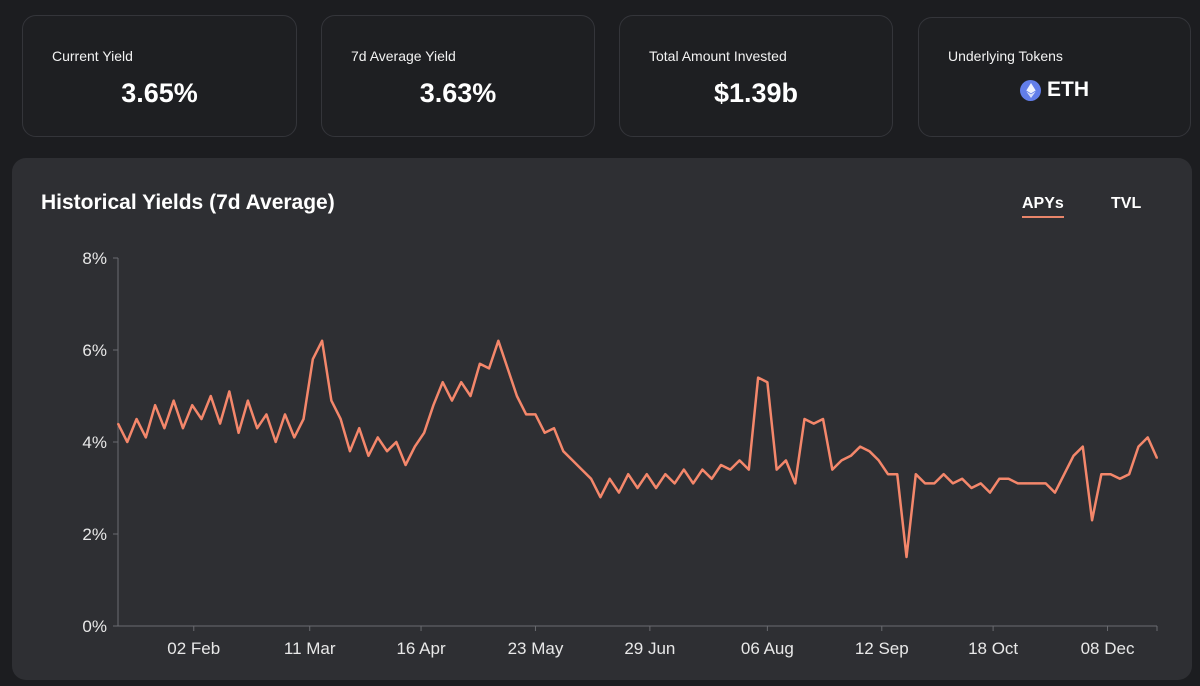 The width and height of the screenshot is (1200, 686). What do you see at coordinates (882, 648) in the screenshot?
I see `x-tick-label: 12 Sep` at bounding box center [882, 648].